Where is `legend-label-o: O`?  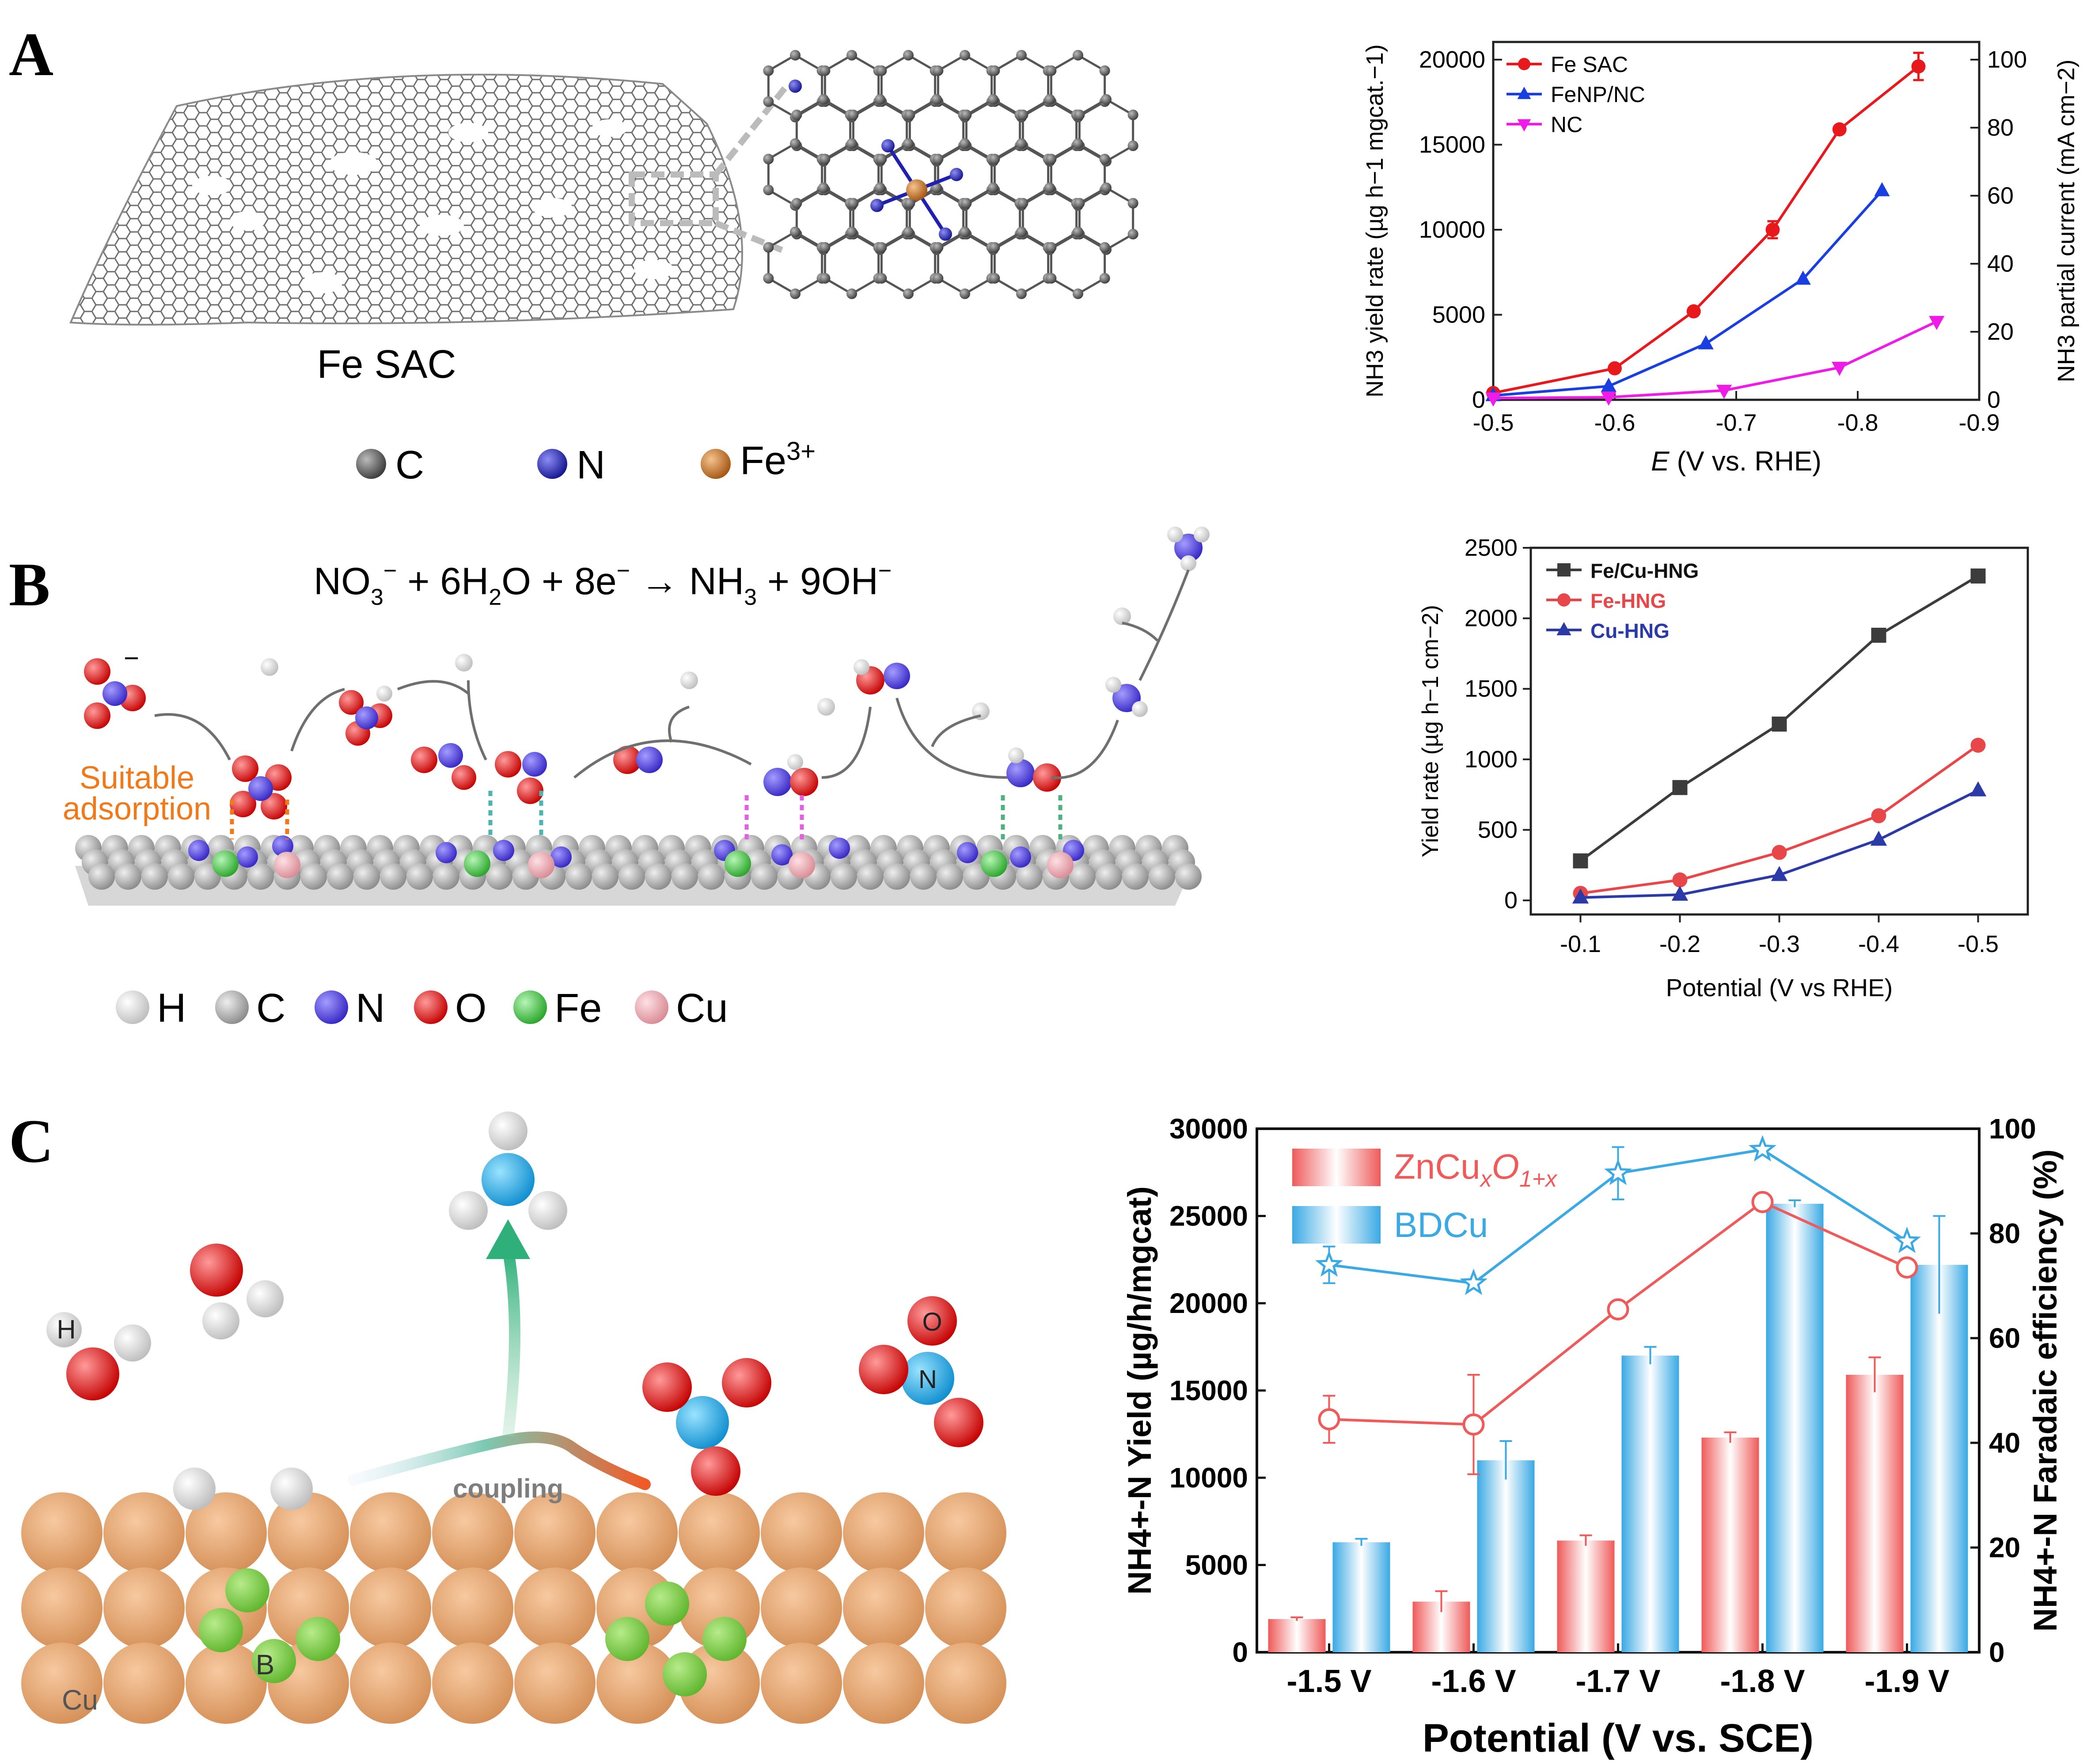 legend-label-o: O is located at coordinates (471, 1008).